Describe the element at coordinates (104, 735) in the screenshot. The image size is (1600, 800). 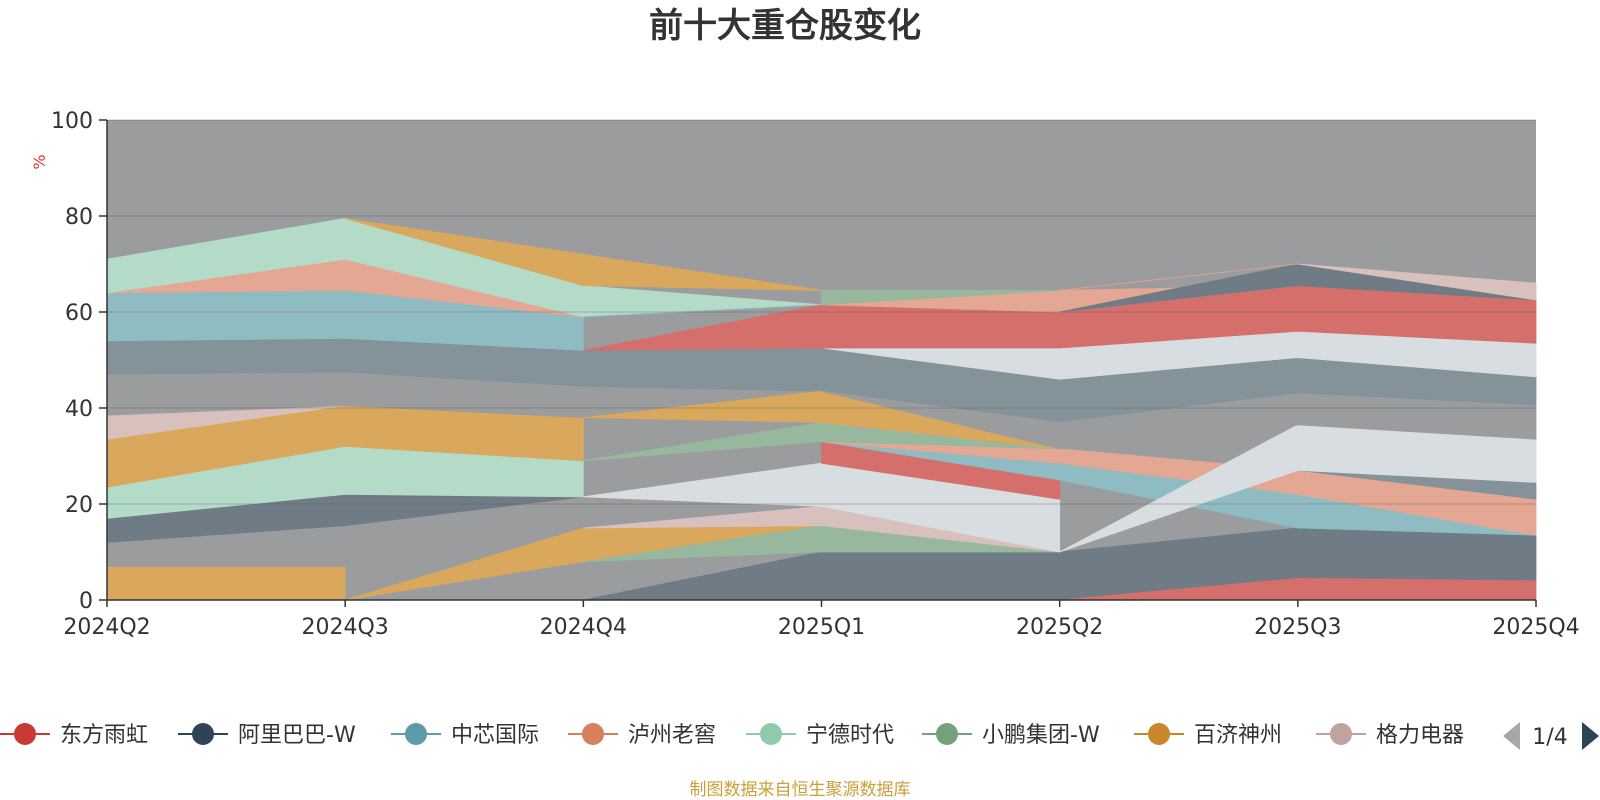
I see `legend-label: 东方雨虹` at that location.